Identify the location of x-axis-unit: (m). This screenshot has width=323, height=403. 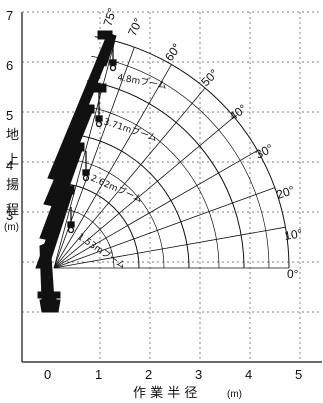
(234, 394).